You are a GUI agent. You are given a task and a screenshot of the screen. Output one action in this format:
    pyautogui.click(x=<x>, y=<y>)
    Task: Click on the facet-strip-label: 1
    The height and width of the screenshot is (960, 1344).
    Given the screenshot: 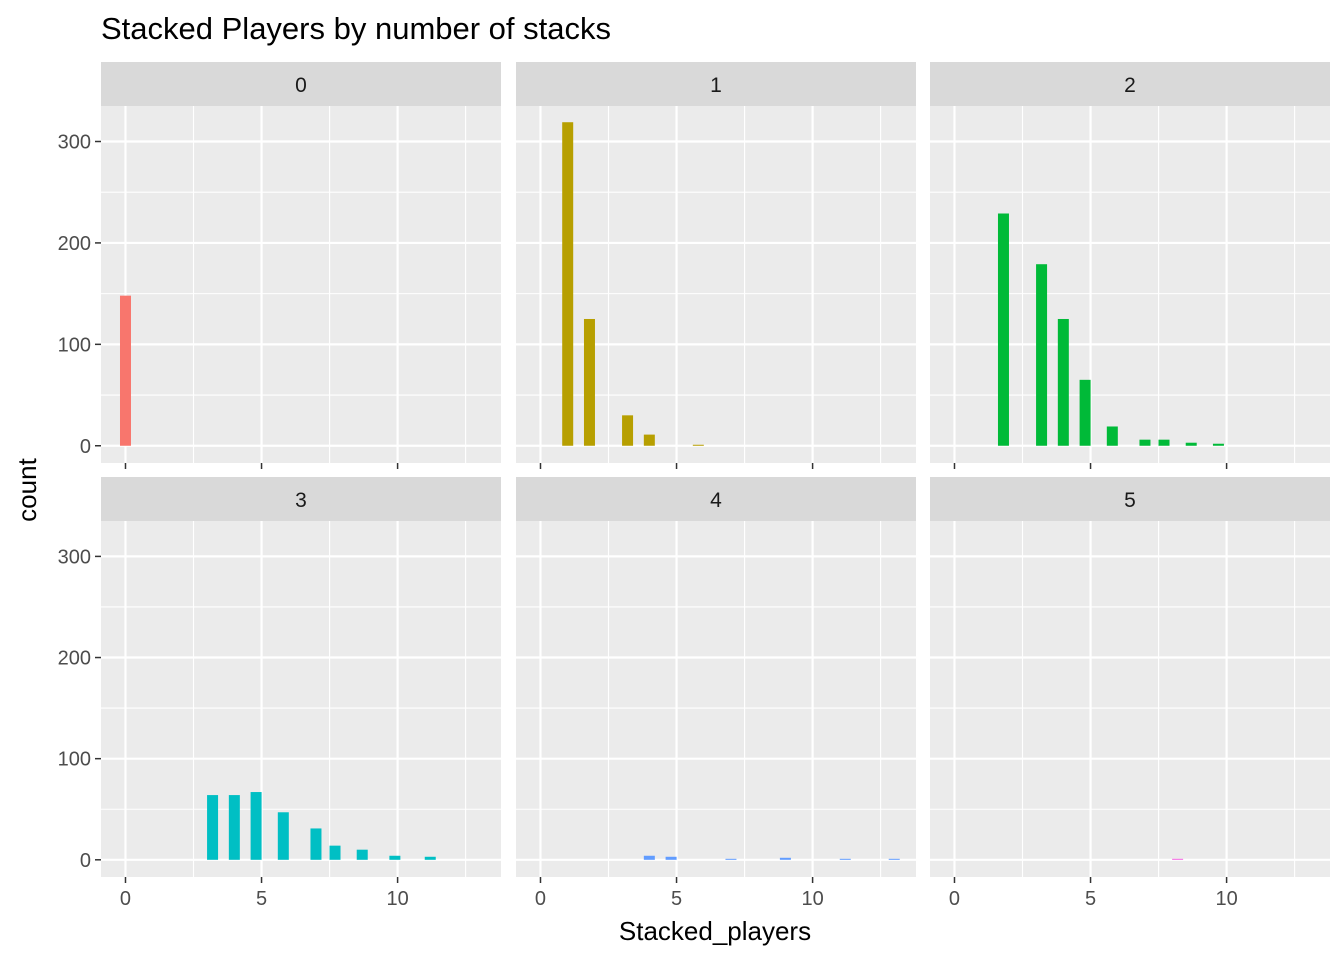 What is the action you would take?
    pyautogui.click(x=716, y=85)
    